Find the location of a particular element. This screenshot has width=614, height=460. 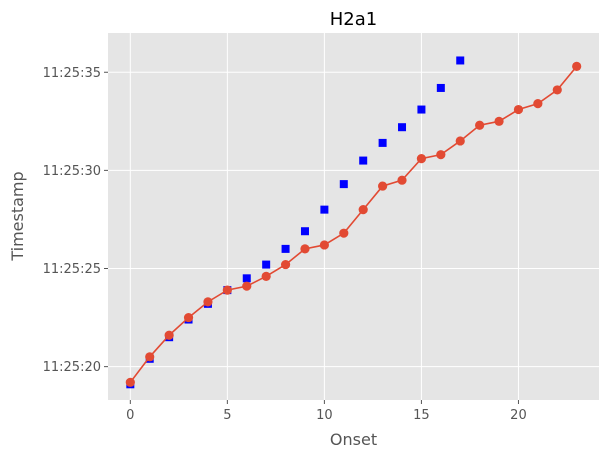

y-ticks: 11:25:20 11:25:25 11:25:30 11:25:35 is located at coordinates (75, 220).